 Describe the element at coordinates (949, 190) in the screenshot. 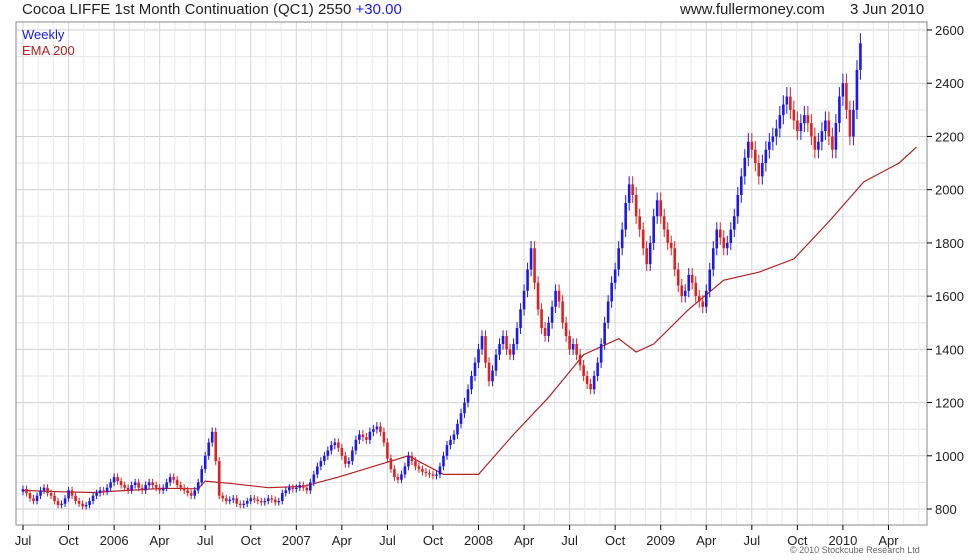

I see `y-tick-label: 2000` at that location.